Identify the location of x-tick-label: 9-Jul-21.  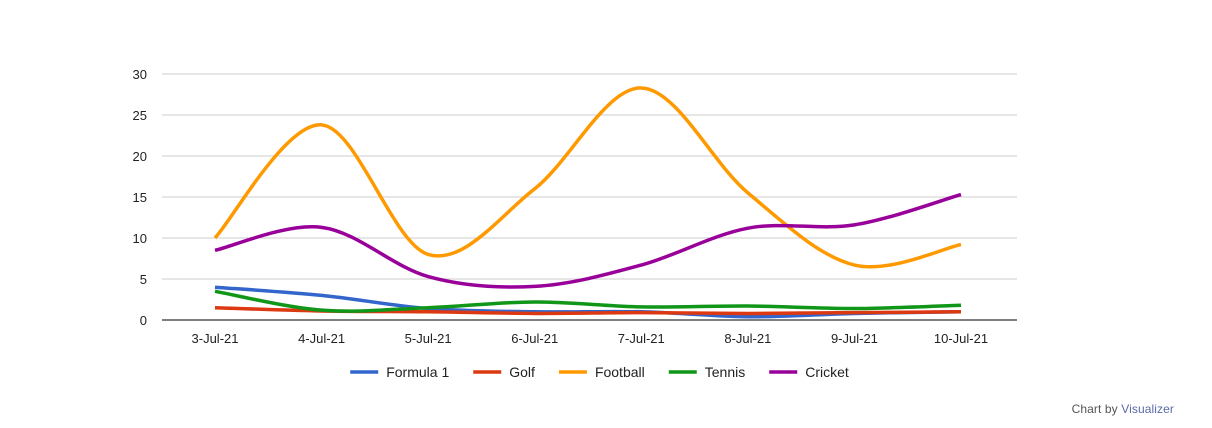
(854, 338).